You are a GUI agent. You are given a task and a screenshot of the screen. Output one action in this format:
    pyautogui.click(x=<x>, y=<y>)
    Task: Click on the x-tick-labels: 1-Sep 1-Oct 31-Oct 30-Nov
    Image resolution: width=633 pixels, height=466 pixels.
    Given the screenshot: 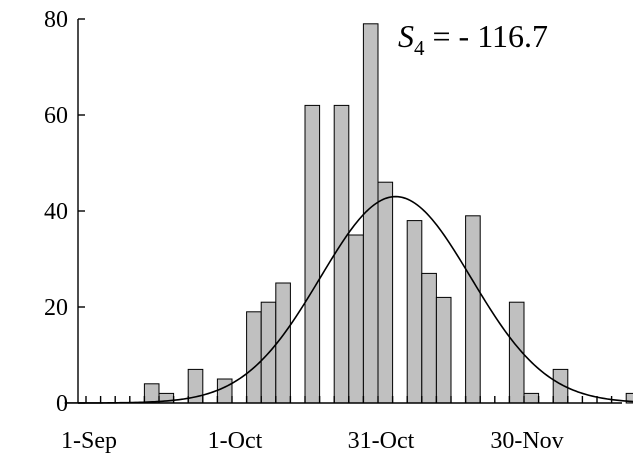 What is the action you would take?
    pyautogui.click(x=312, y=441)
    